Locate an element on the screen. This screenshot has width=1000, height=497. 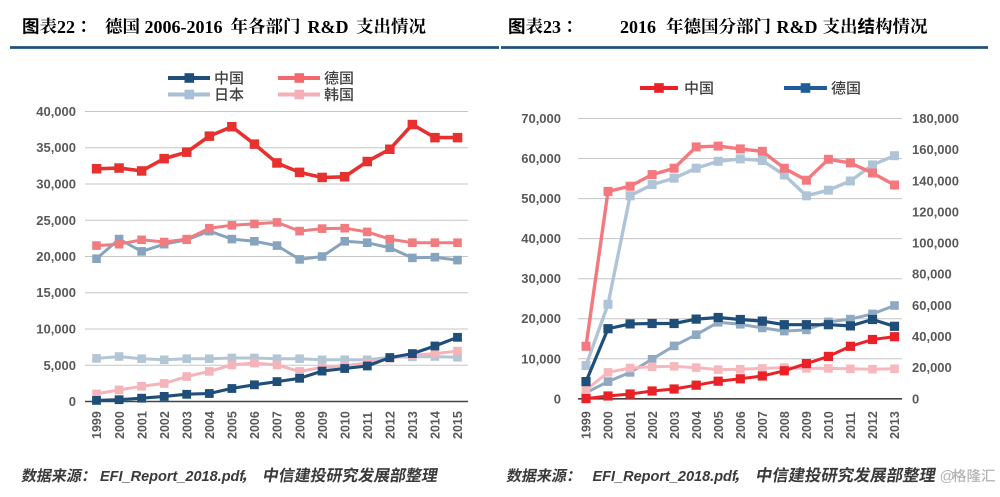
svg-text: 80,000 is located at coordinates (932, 274).